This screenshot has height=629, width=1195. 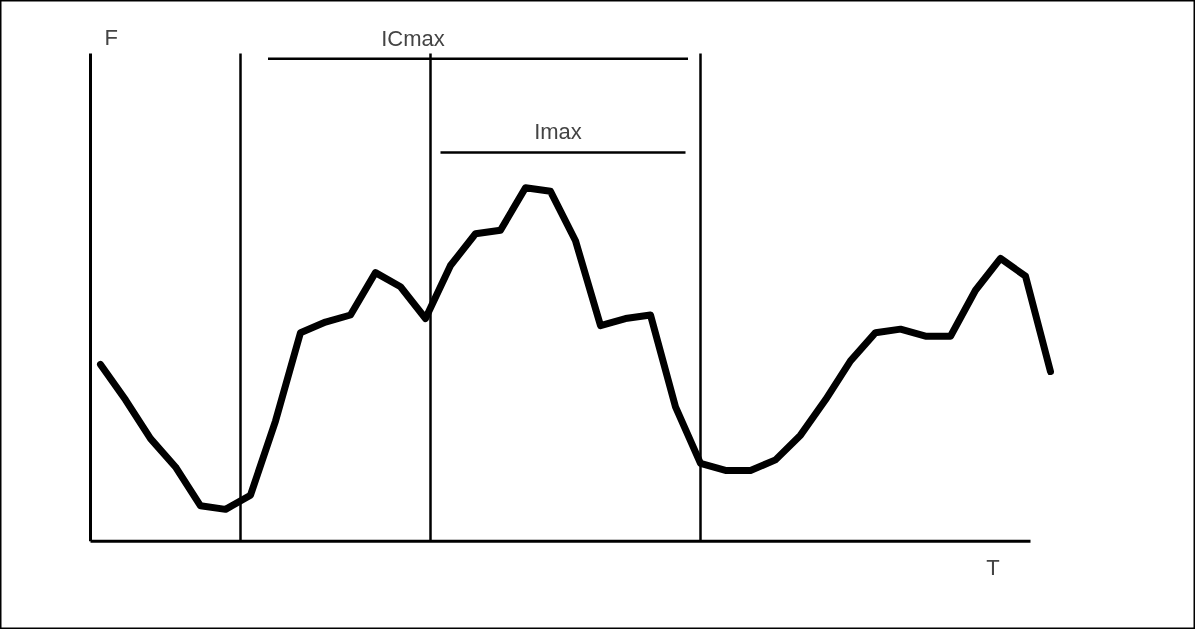 What do you see at coordinates (413, 38) in the screenshot?
I see `text: ICmax` at bounding box center [413, 38].